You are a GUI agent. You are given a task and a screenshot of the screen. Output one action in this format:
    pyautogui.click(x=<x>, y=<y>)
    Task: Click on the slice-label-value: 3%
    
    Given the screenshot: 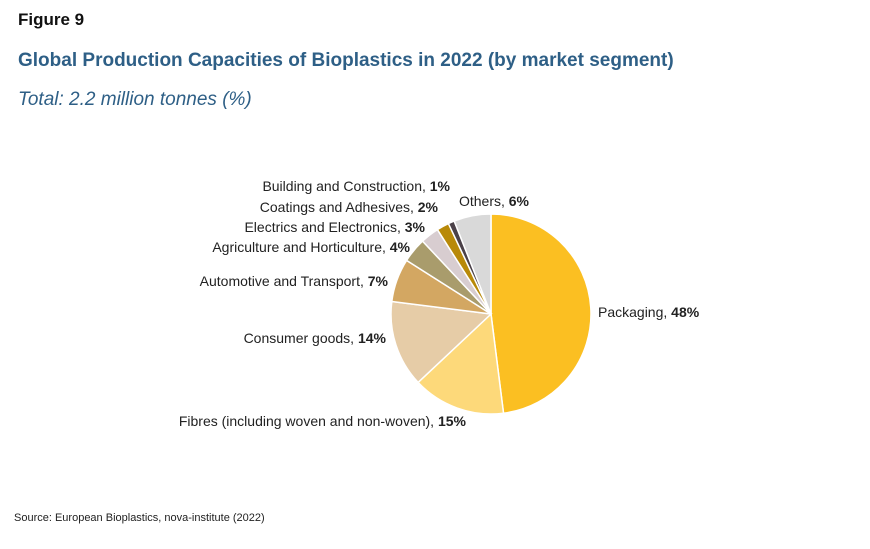 What is the action you would take?
    pyautogui.click(x=415, y=227)
    